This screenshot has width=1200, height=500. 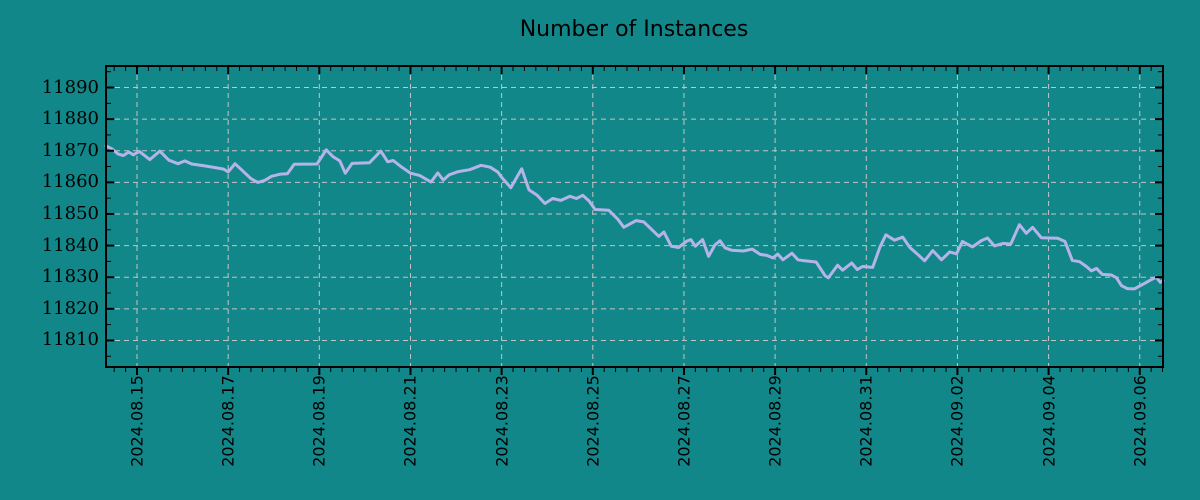 I want to click on x-tick-label: 2024.08.29, so click(x=775, y=421).